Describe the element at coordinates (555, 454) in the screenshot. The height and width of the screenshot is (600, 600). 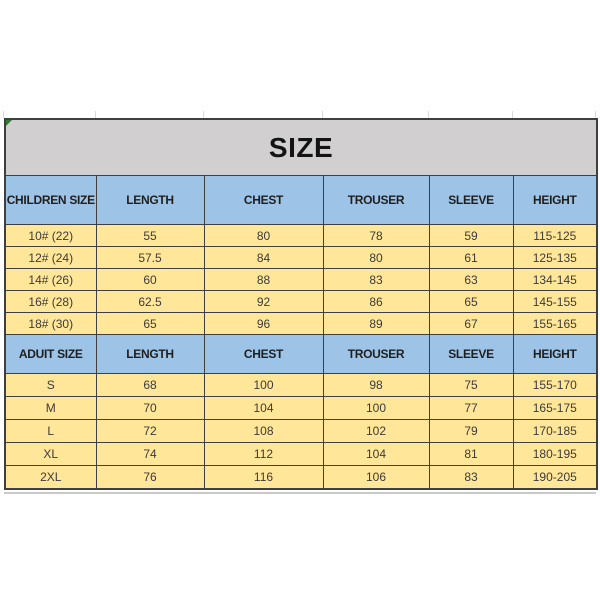
I see `data-cell: 180-195` at that location.